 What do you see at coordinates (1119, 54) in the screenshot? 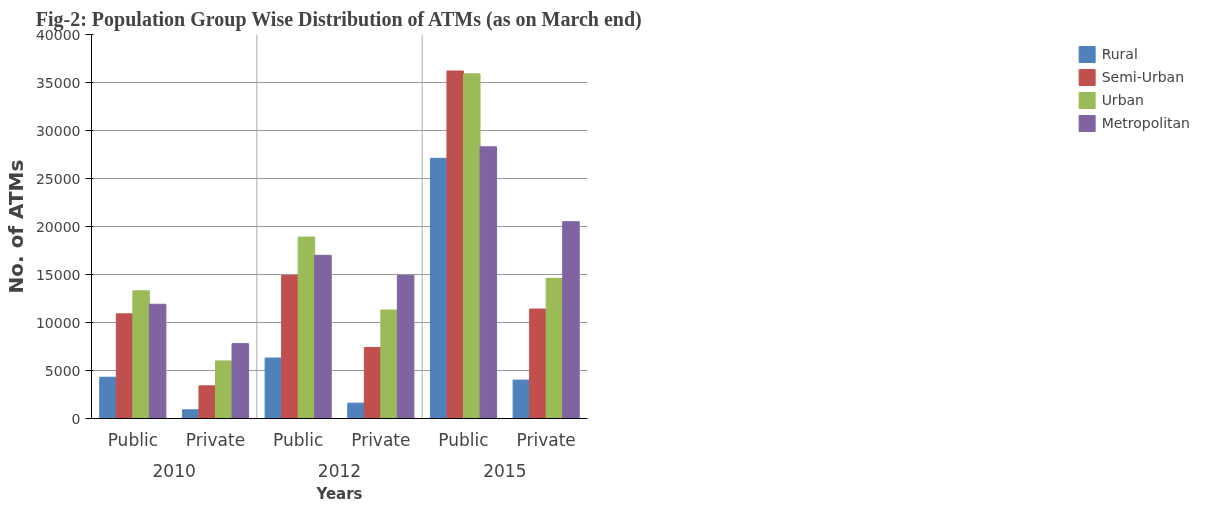
I see `legend-label: Rural` at bounding box center [1119, 54].